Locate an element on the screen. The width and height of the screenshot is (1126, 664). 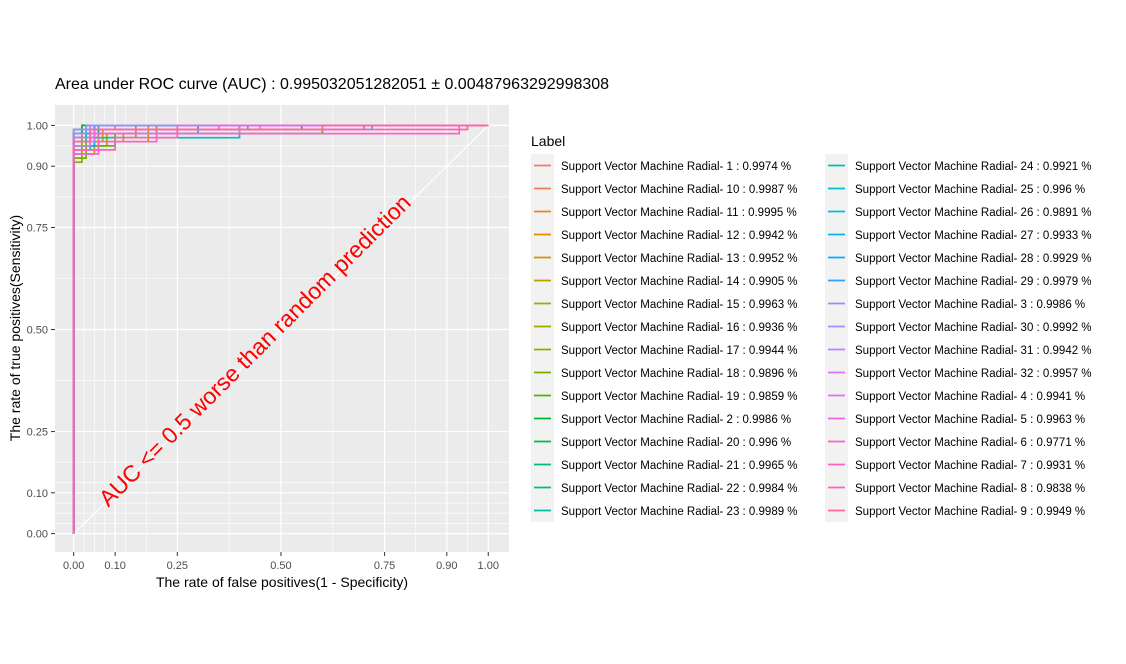
x-tick-label: 0.10 is located at coordinates (114, 566).